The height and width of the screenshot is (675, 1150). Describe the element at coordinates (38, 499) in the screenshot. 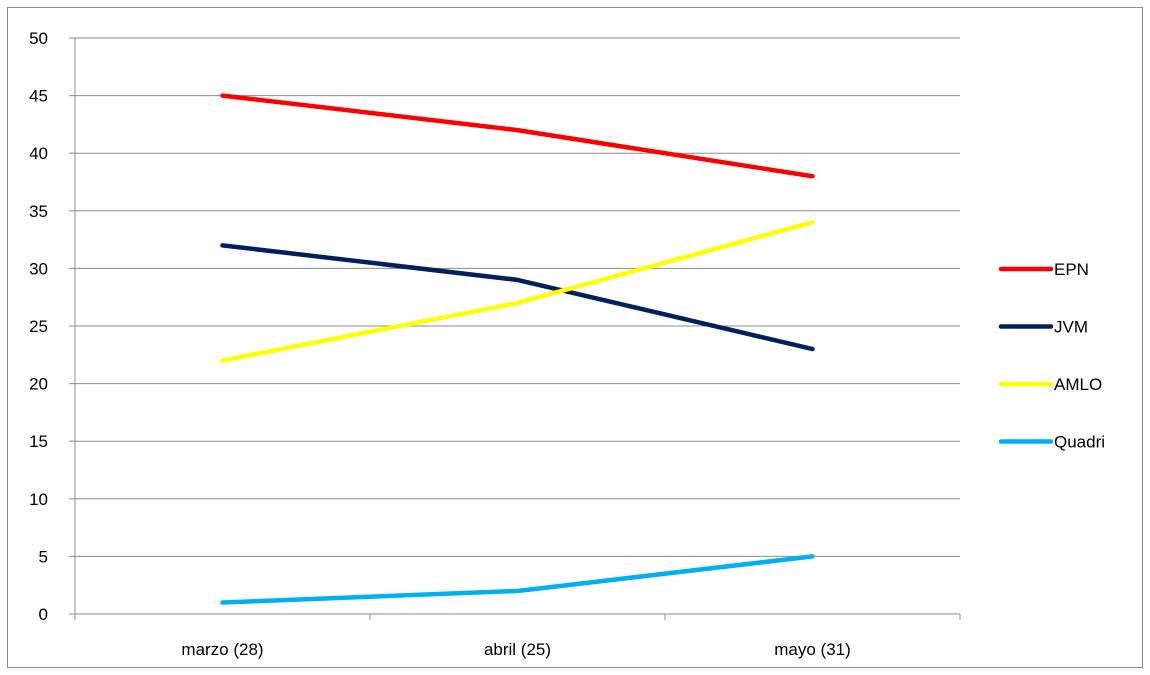

I see `y-tick-label: 10` at that location.